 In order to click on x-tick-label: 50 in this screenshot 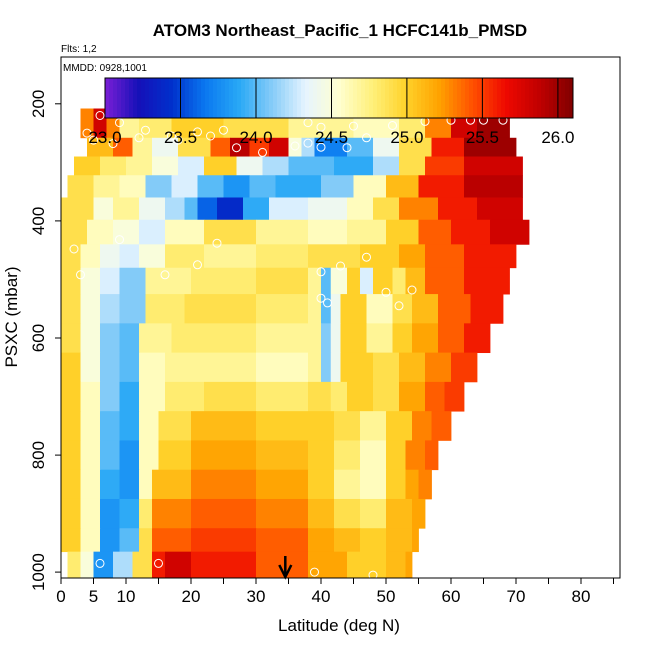, I will do `click(386, 596)`.